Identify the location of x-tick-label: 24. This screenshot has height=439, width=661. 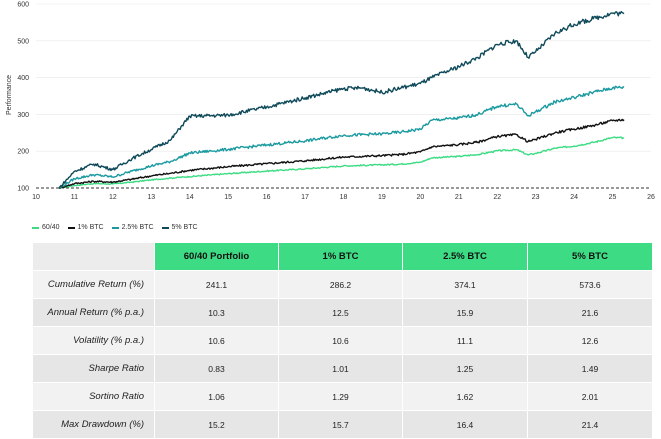
(574, 197).